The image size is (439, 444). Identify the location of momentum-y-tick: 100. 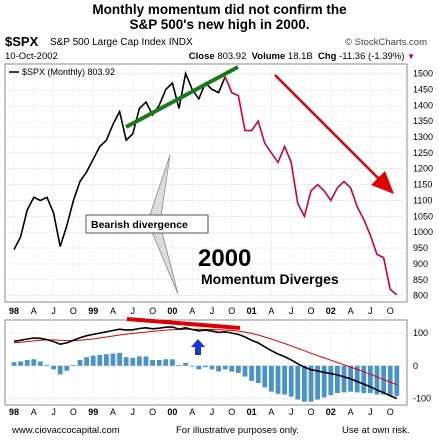
(420, 333).